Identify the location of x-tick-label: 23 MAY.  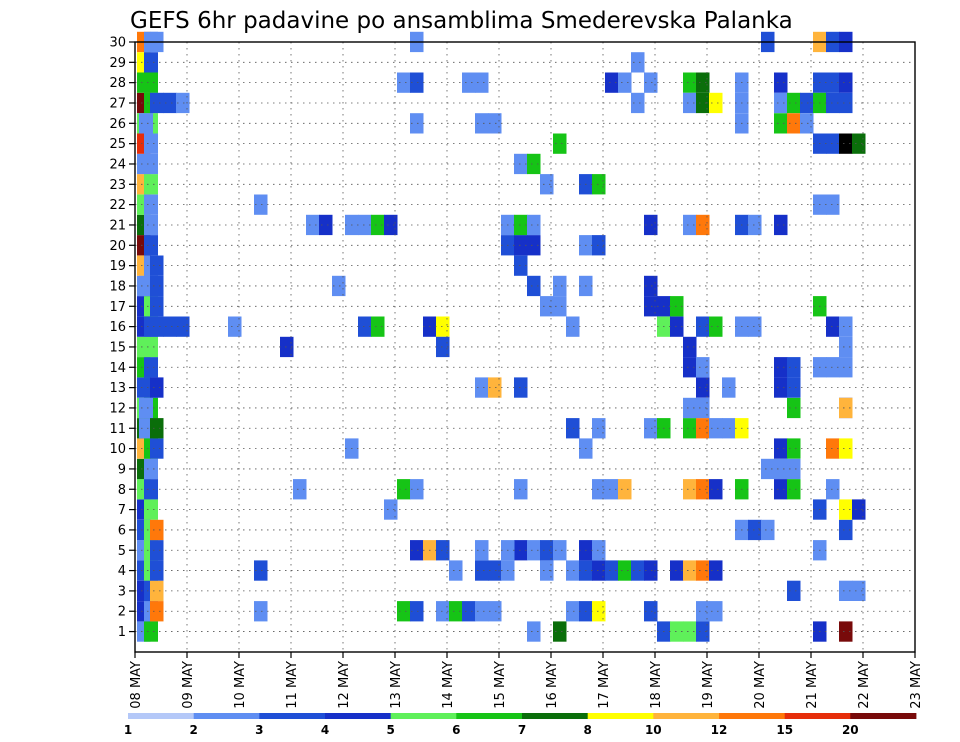
(916, 685).